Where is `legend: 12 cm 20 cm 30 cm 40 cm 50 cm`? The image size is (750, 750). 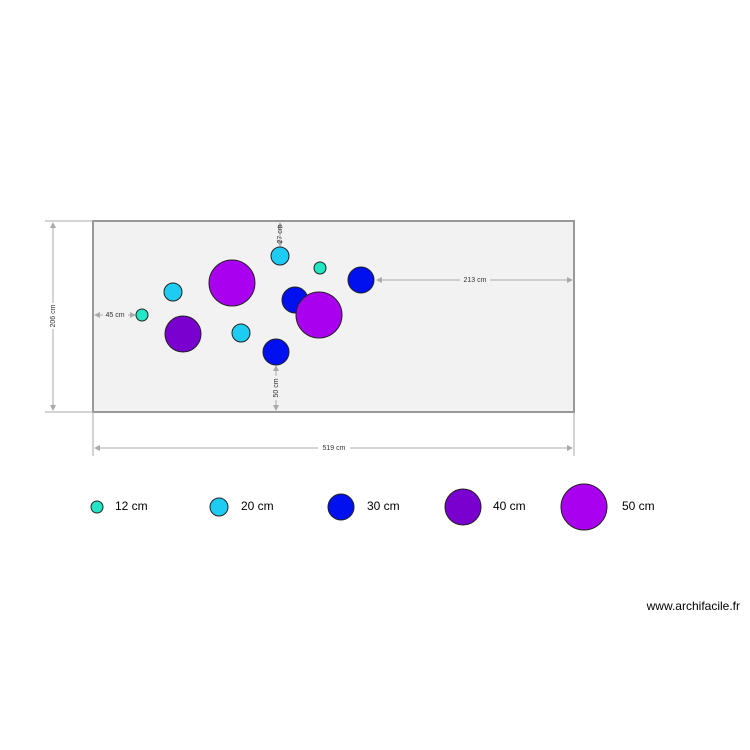
legend: 12 cm 20 cm 30 cm 40 cm 50 cm is located at coordinates (372, 507).